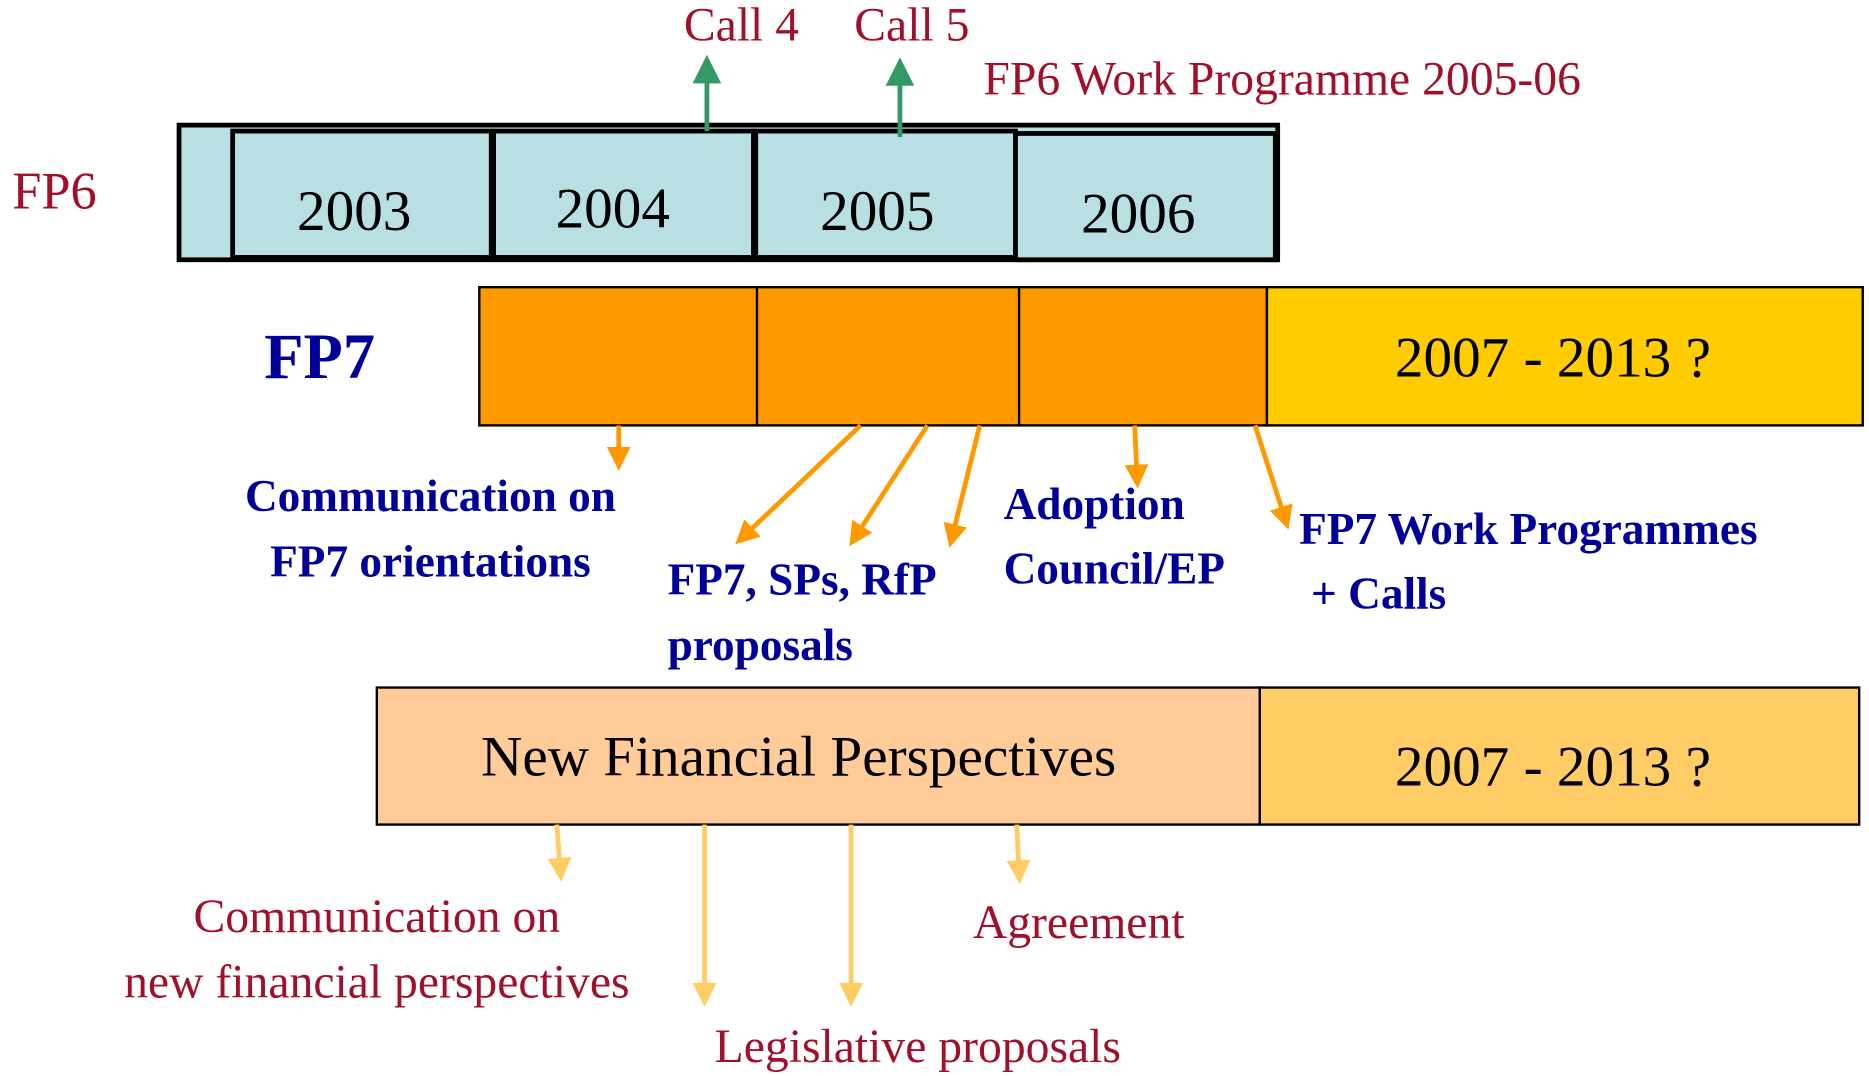 This screenshot has height=1076, width=1869. What do you see at coordinates (1282, 79) in the screenshot?
I see `work-programme-label: FP6 Work Programme 2005-06` at bounding box center [1282, 79].